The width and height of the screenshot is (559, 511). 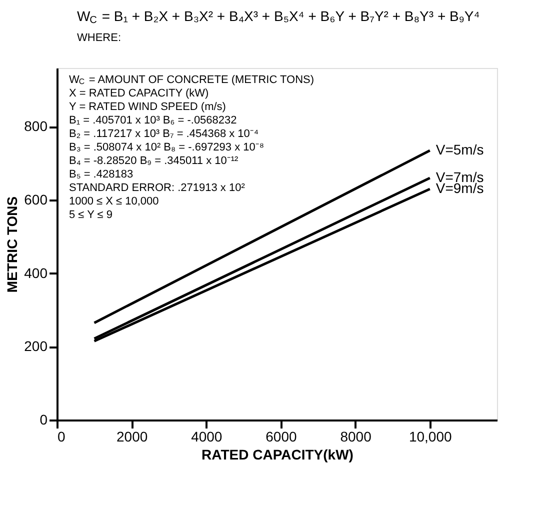 I want to click on y-tick-label: 600, so click(x=36, y=200).